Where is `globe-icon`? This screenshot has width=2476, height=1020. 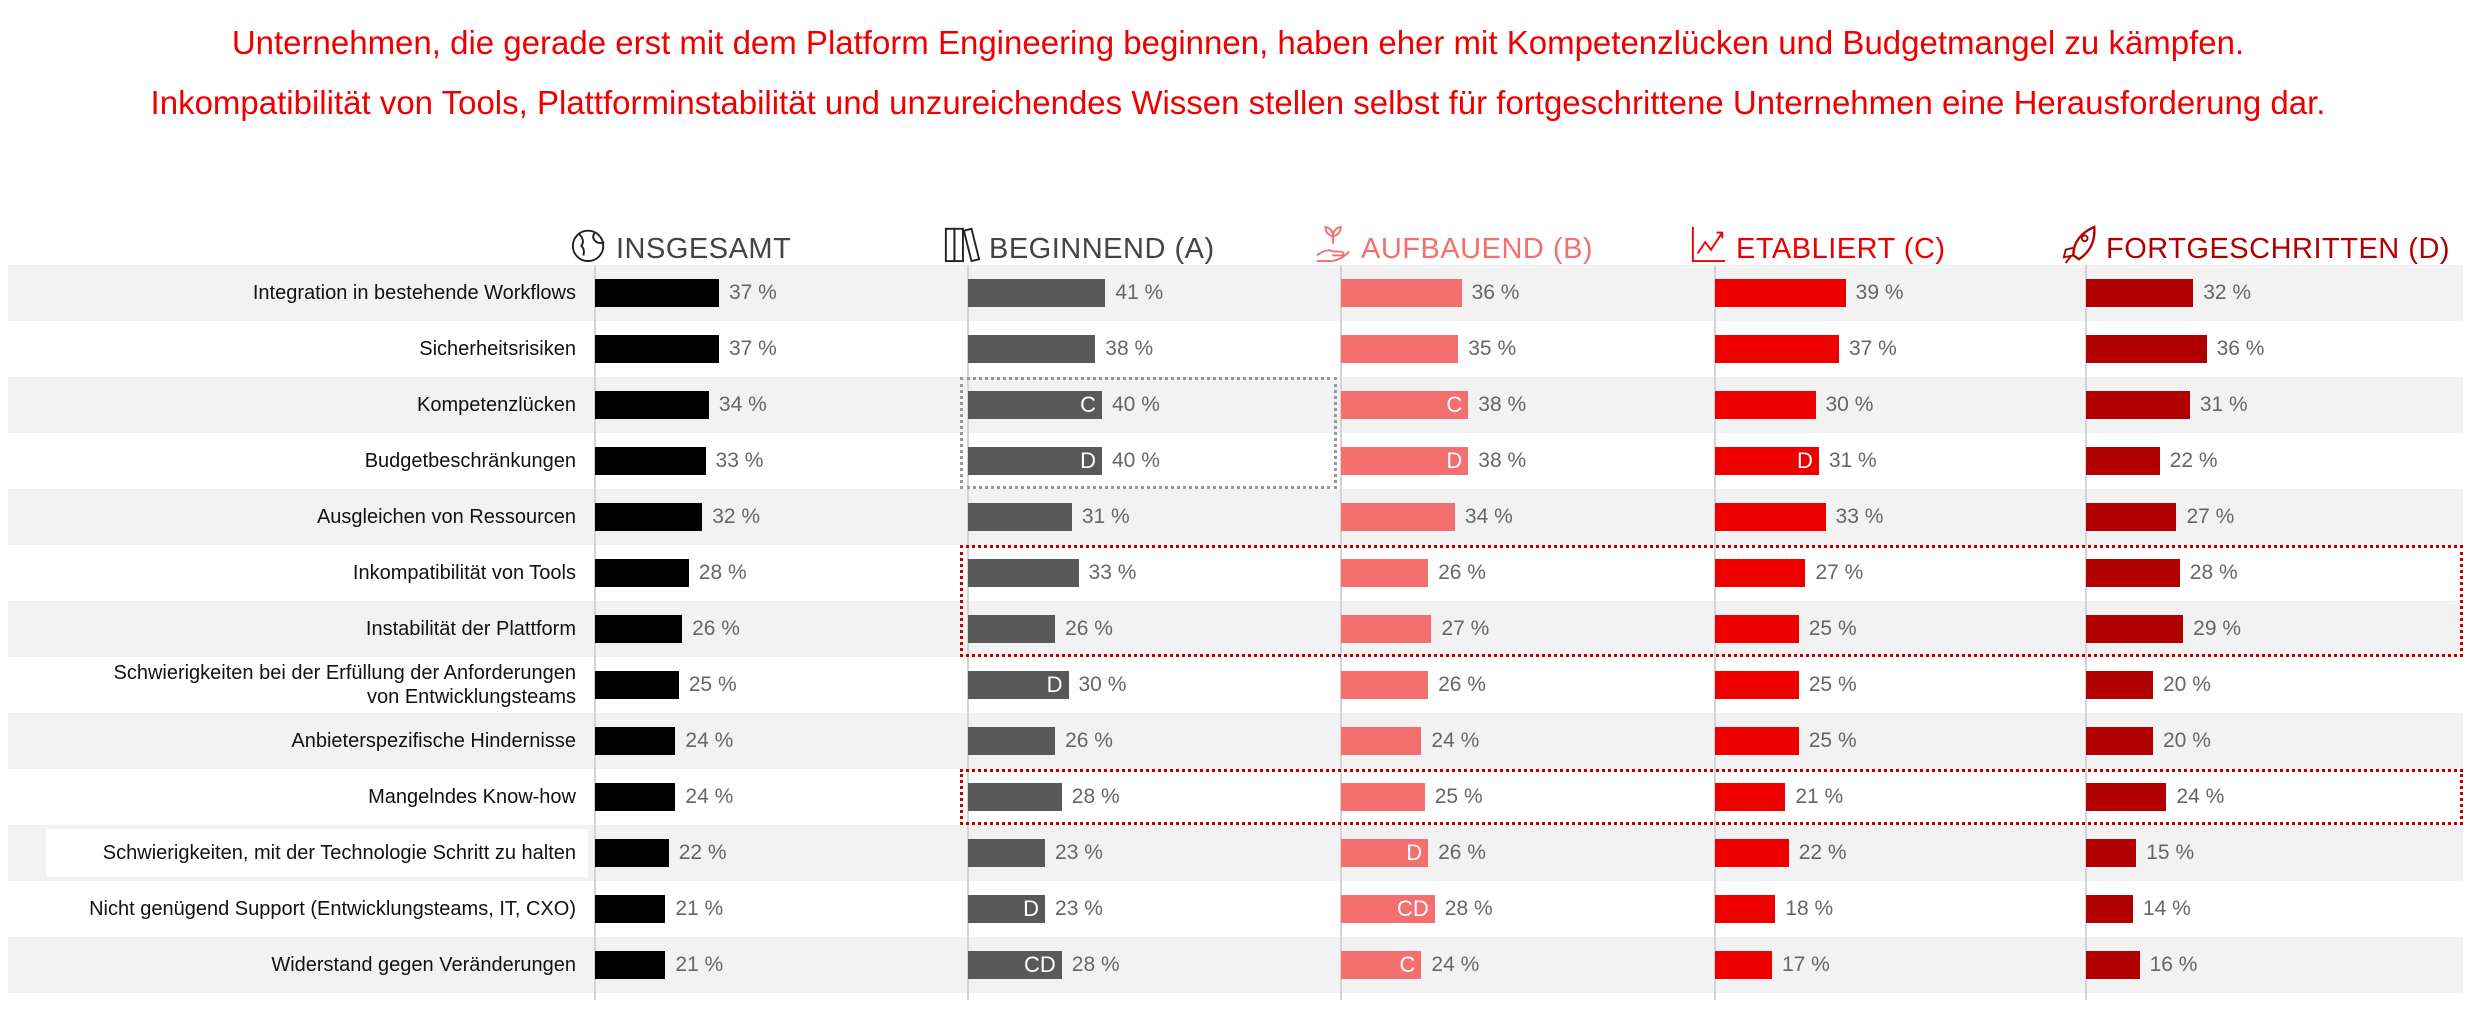 globe-icon is located at coordinates (588, 246).